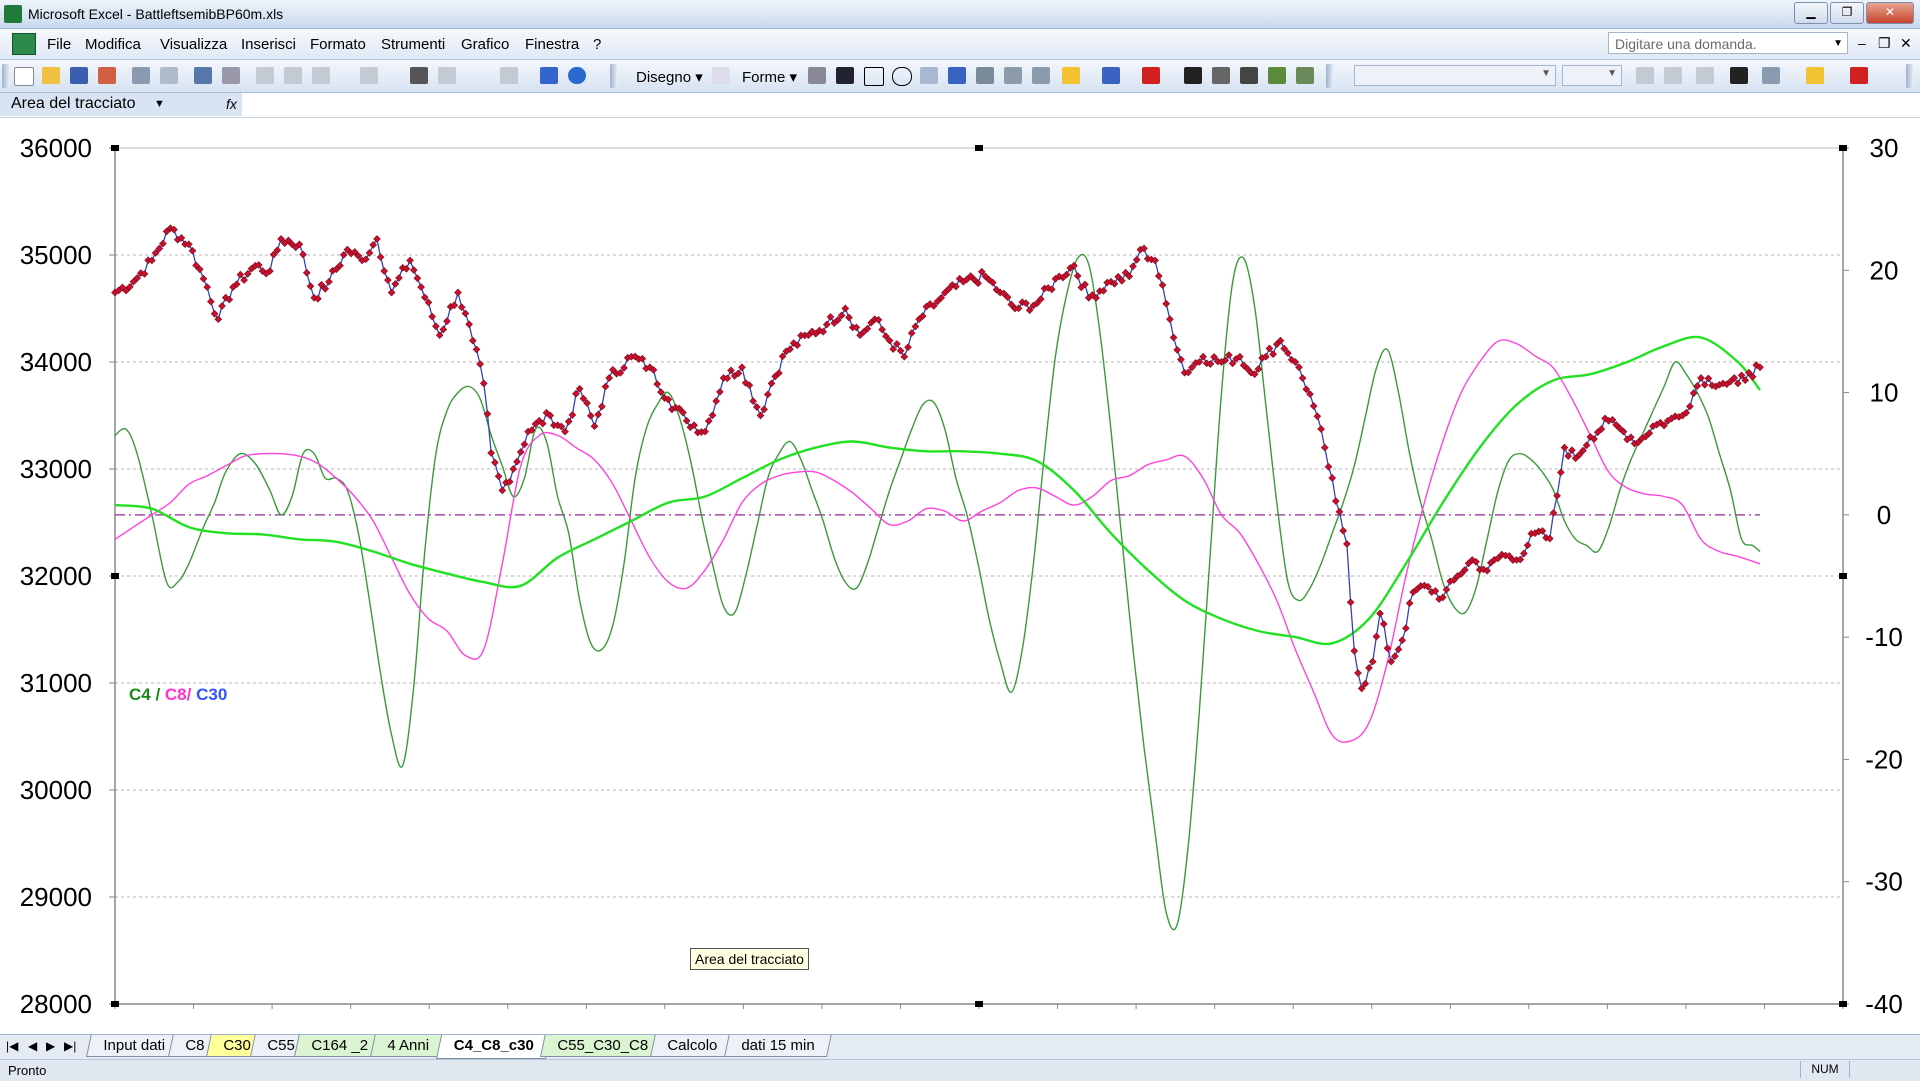  I want to click on dash-style-icon, so click(1221, 75).